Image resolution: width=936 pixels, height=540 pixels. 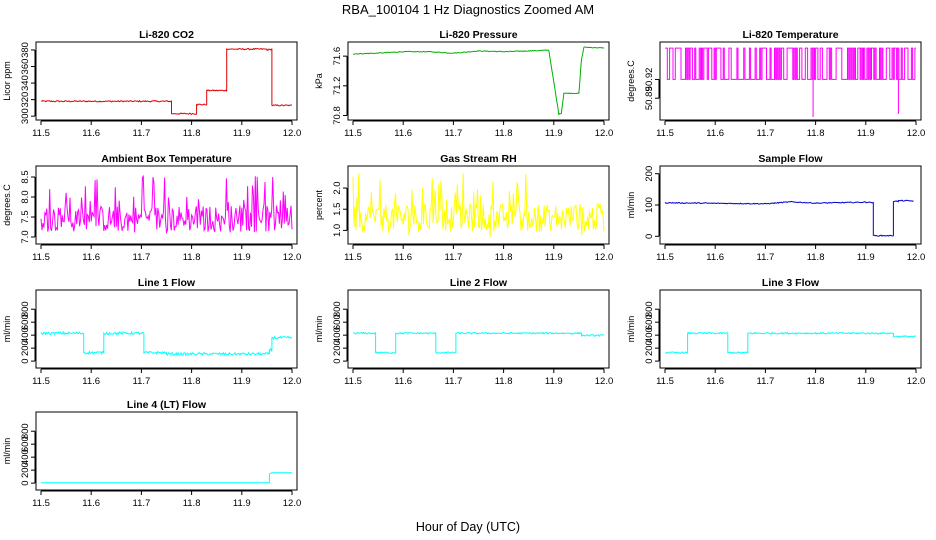 I want to click on panel-title: Li-820 Pressure, so click(x=478, y=35).